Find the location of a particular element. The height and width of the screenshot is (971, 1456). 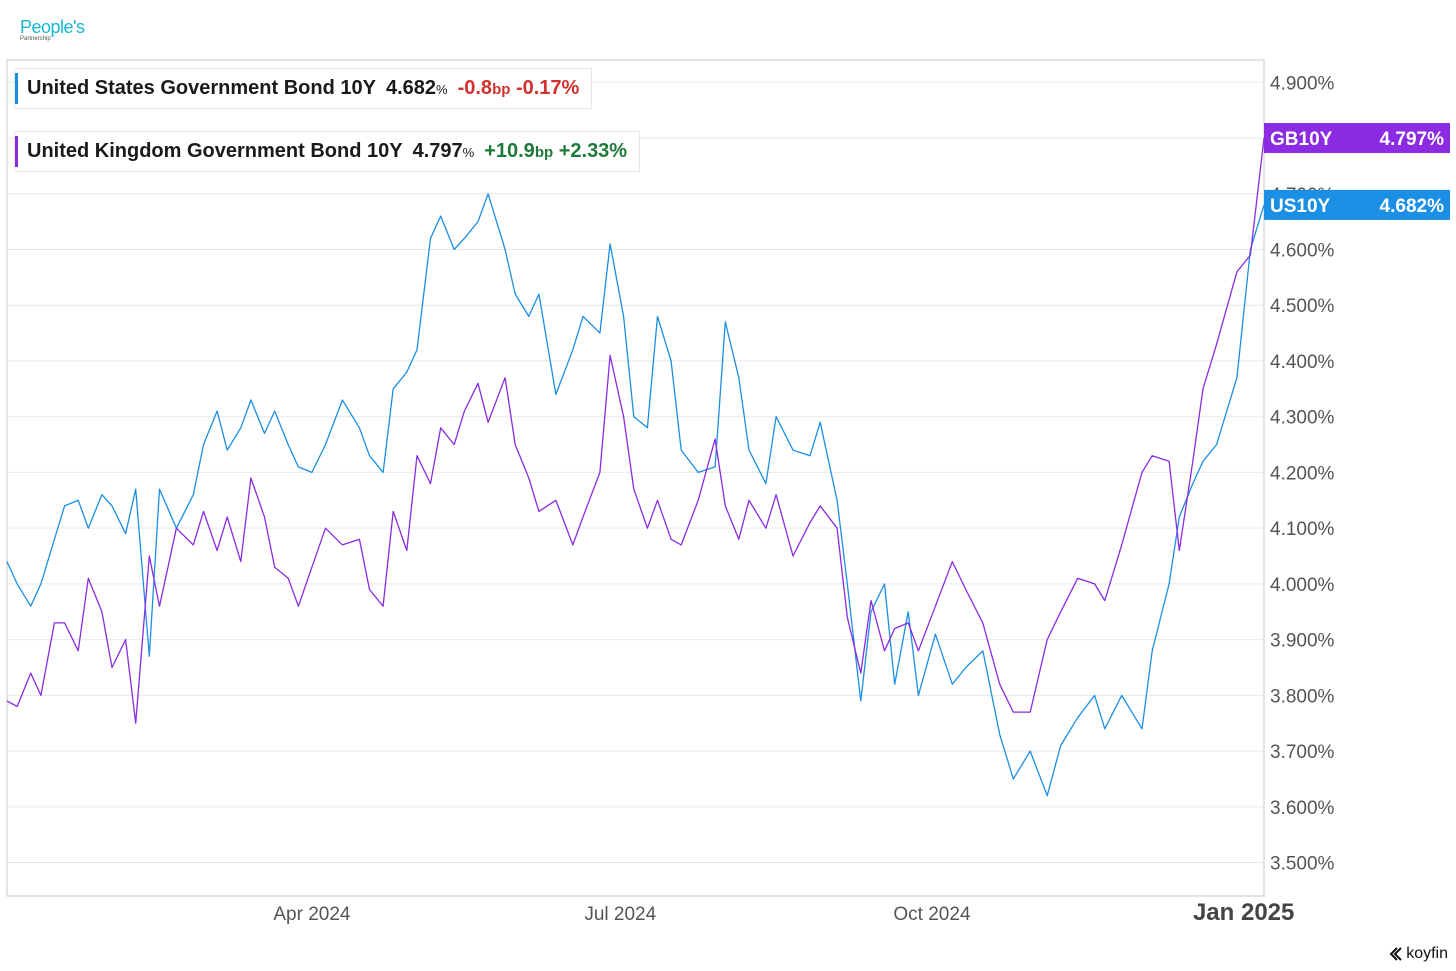

legend-gb10y-change-bp: +10.9 is located at coordinates (509, 151).